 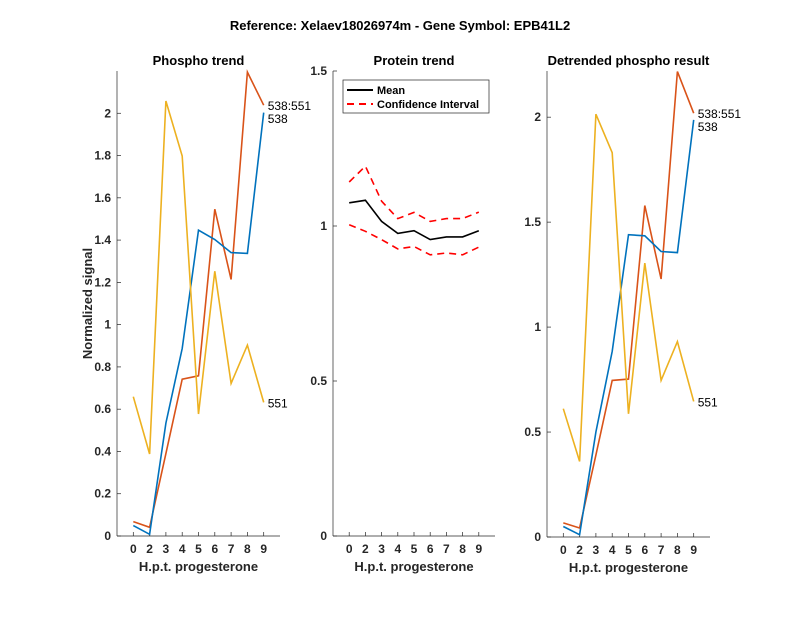 I want to click on legend: Mean Confidence Interval, so click(x=416, y=96).